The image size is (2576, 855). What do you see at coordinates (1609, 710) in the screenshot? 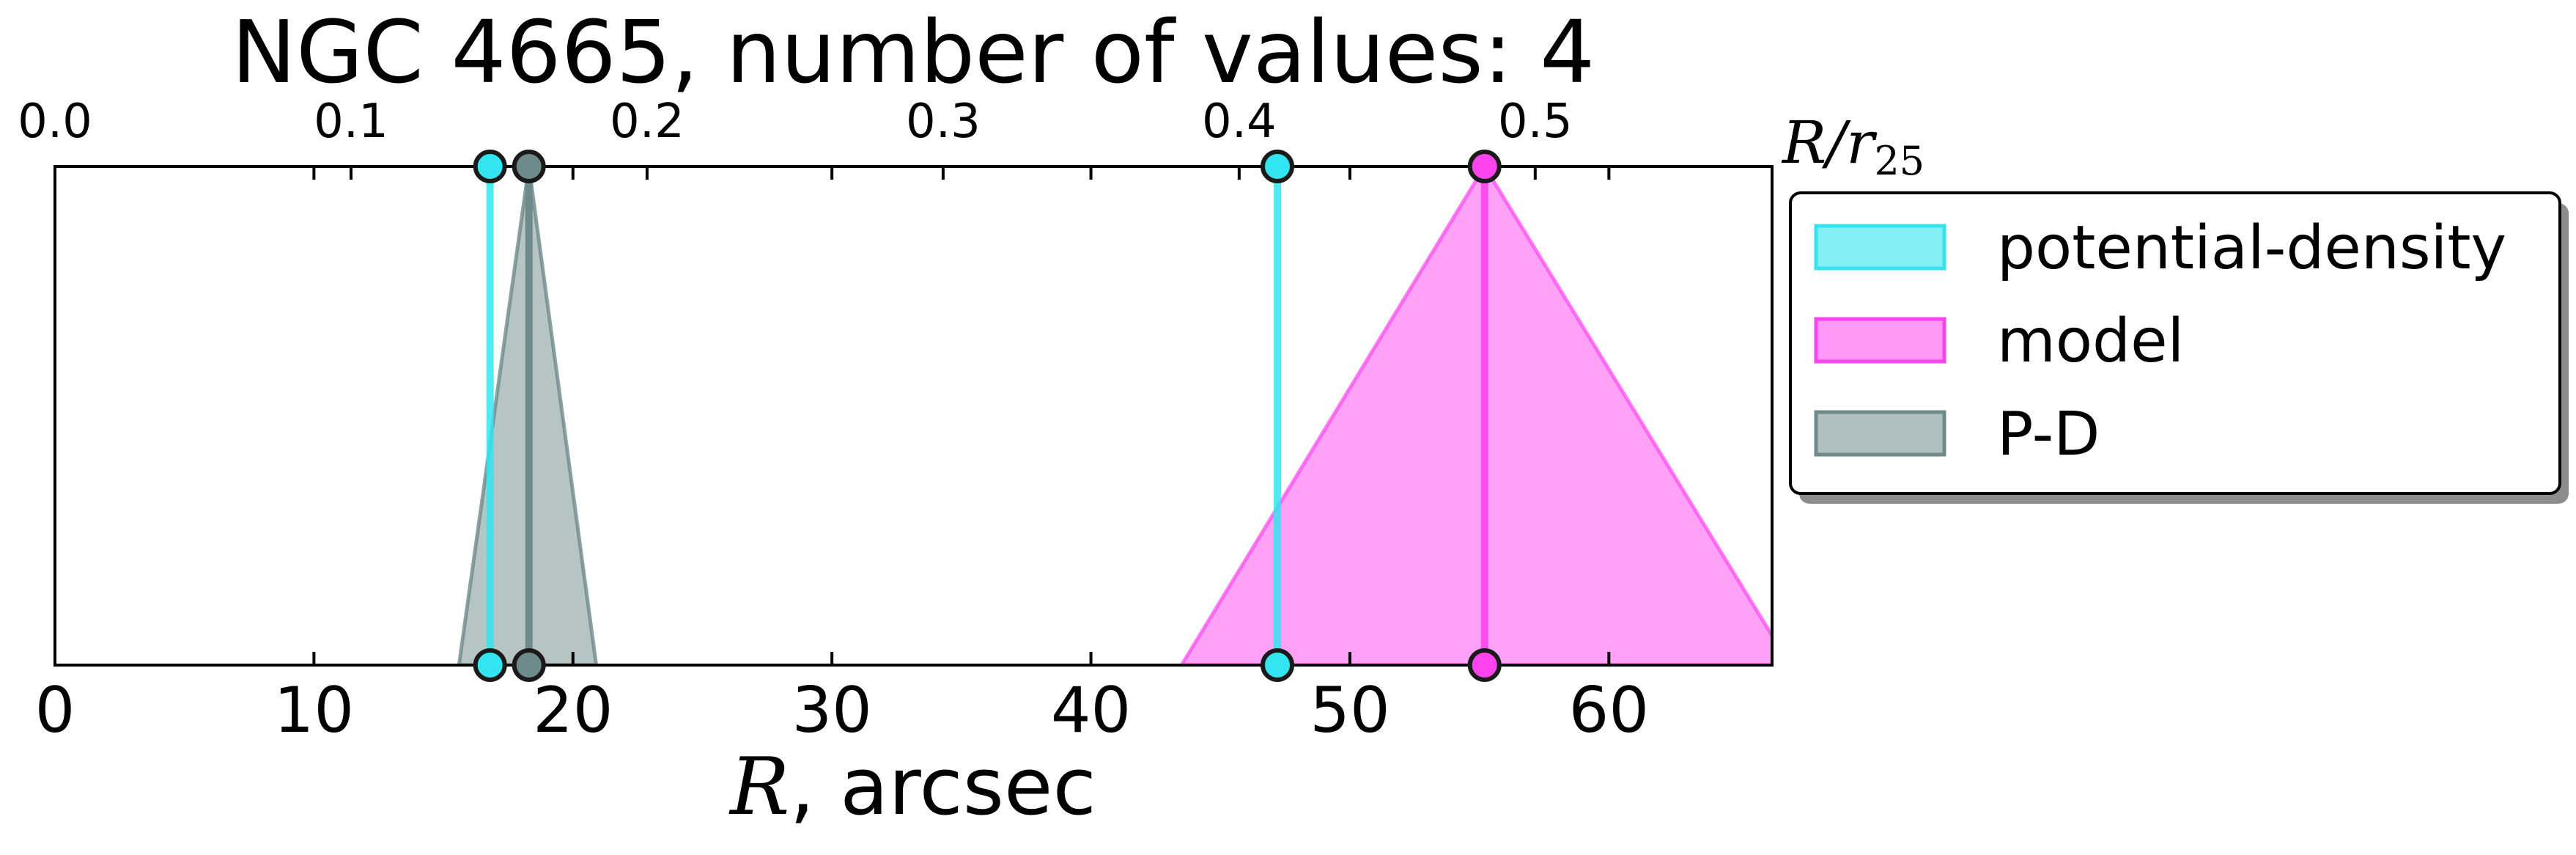
I see `bottom-tick-label: 60` at bounding box center [1609, 710].